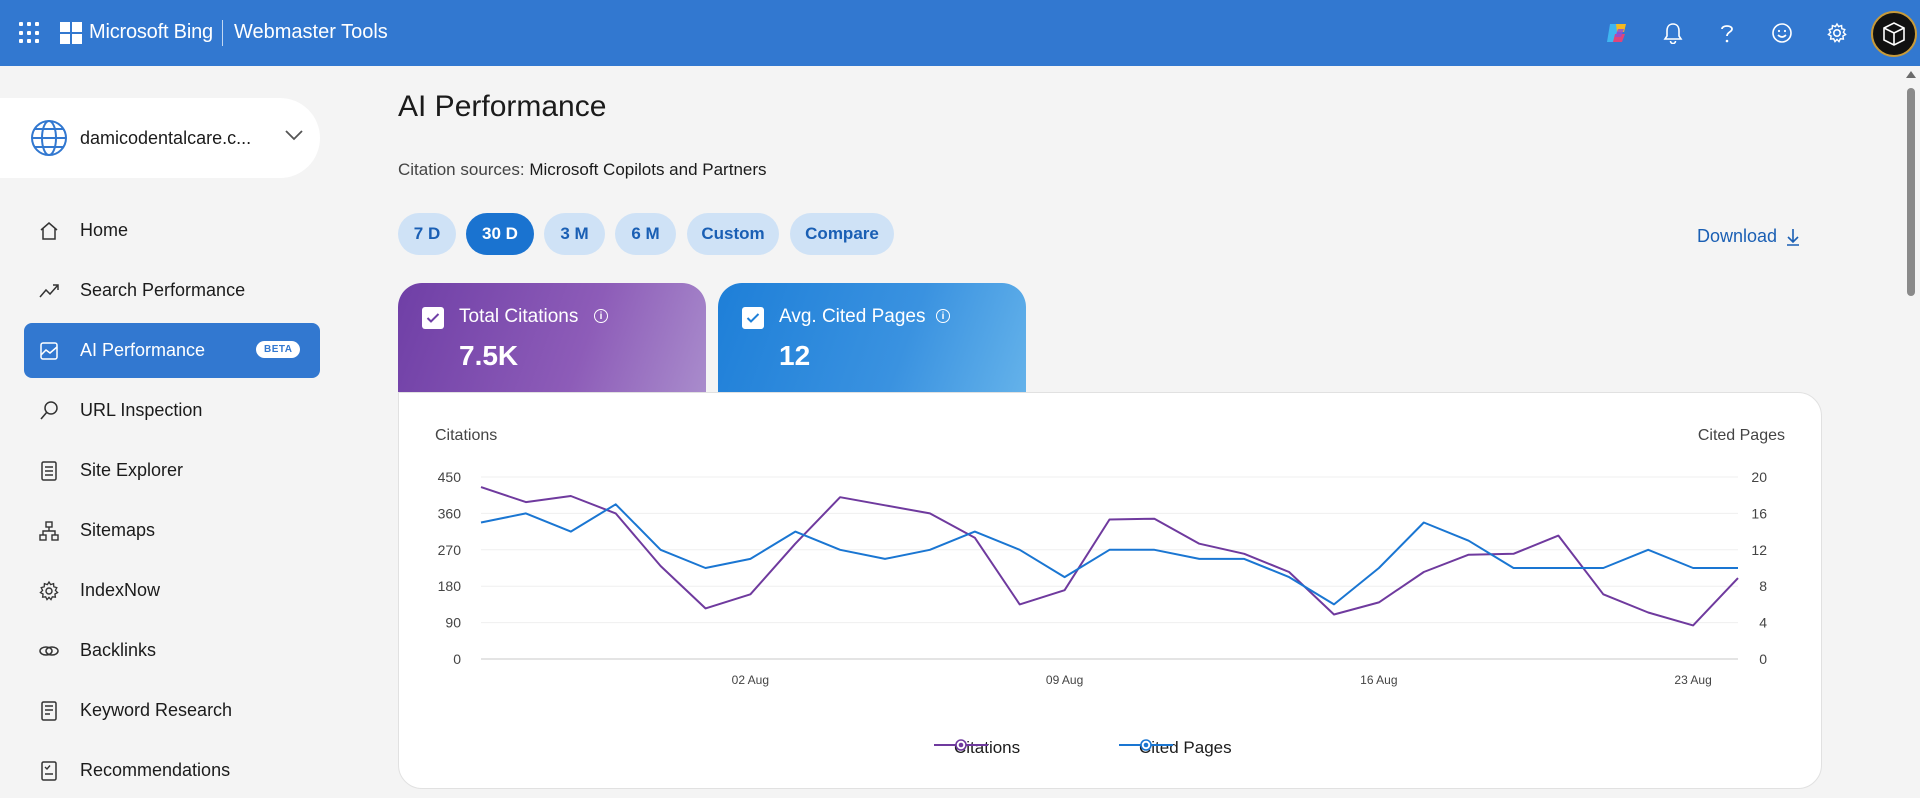 Image resolution: width=1920 pixels, height=798 pixels. I want to click on sidebar-item-label: Home, so click(104, 230).